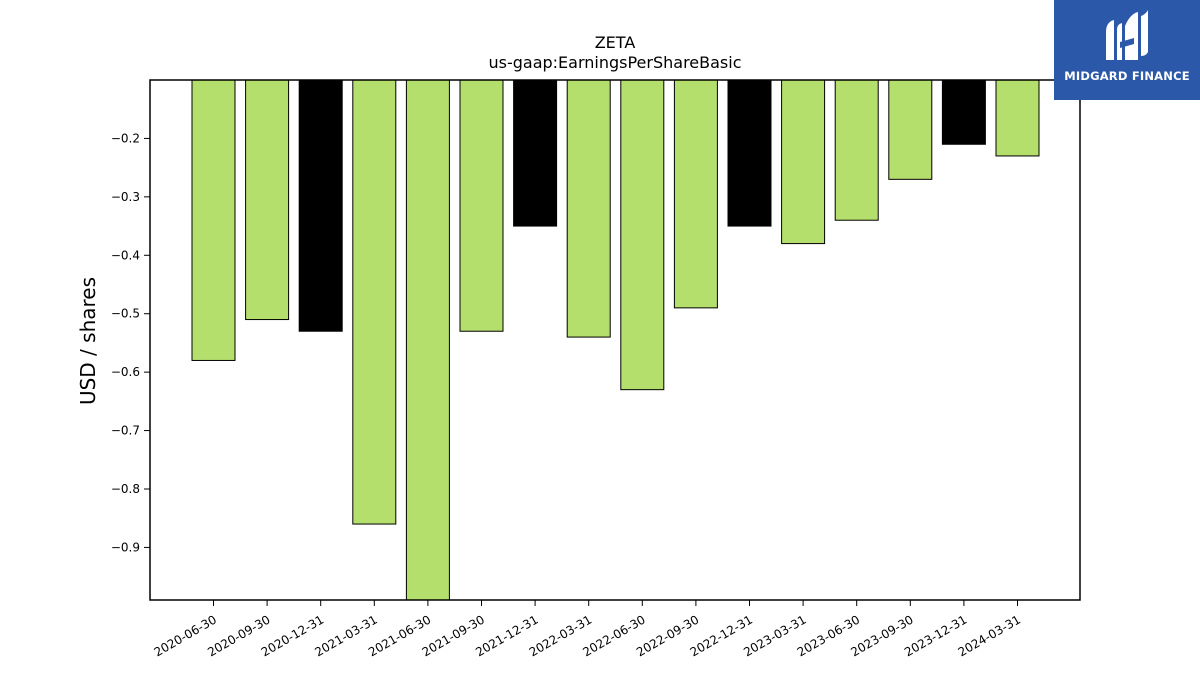 The width and height of the screenshot is (1200, 675). What do you see at coordinates (125, 197) in the screenshot?
I see `y-tick-label: −0.3` at bounding box center [125, 197].